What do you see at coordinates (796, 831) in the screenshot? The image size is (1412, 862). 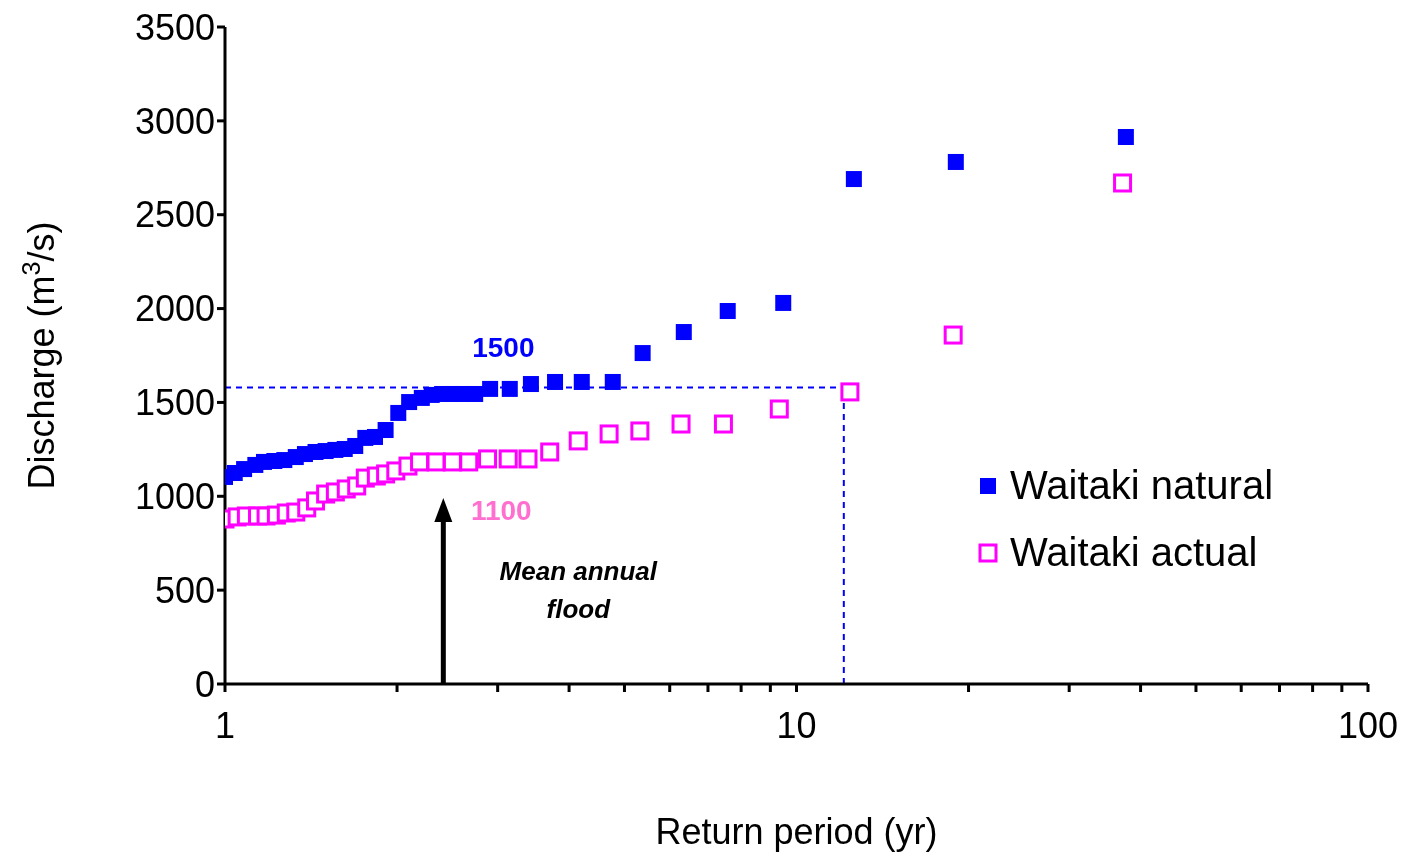 I see `x-axis-title: Return period (yr)` at bounding box center [796, 831].